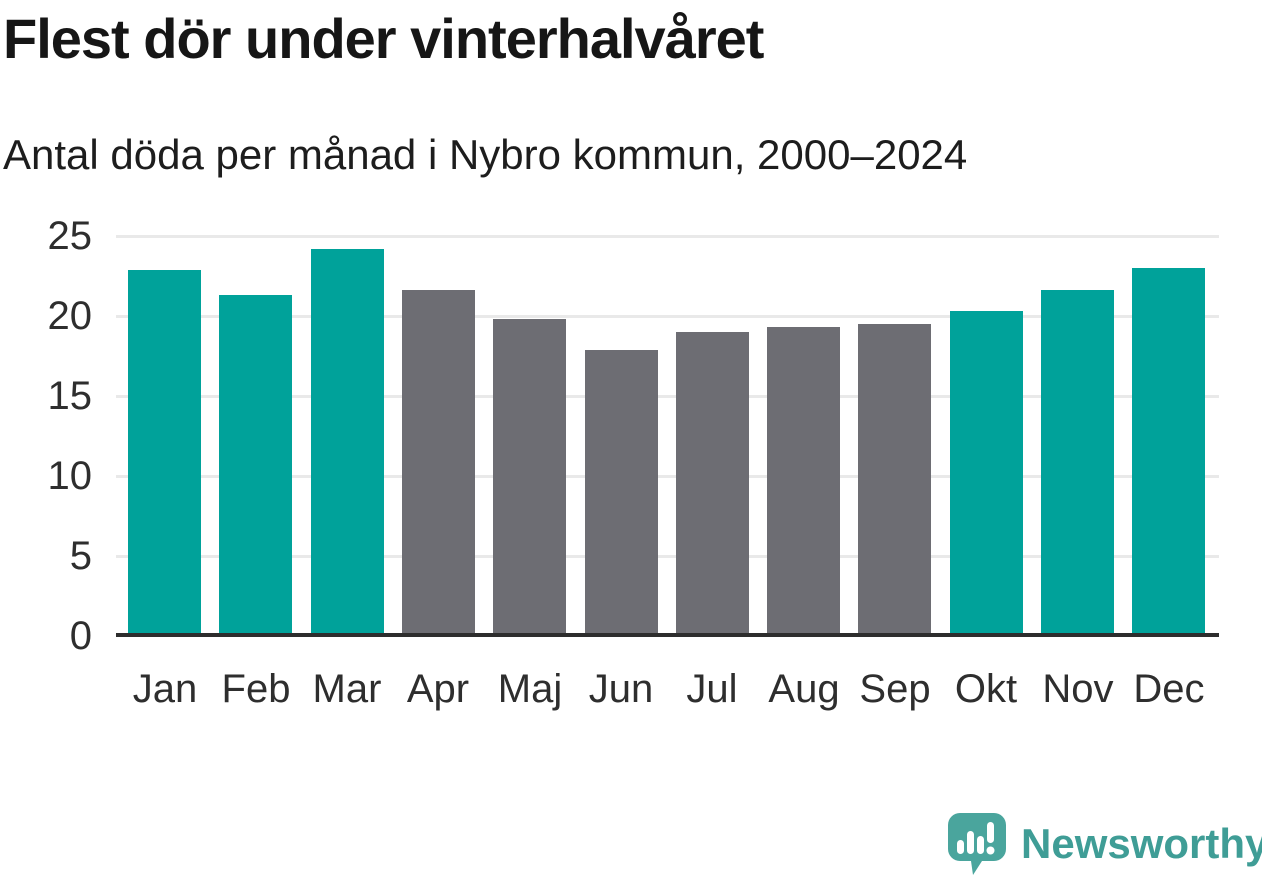 The image size is (1262, 879). Describe the element at coordinates (1077, 463) in the screenshot. I see `bar-nov` at that location.